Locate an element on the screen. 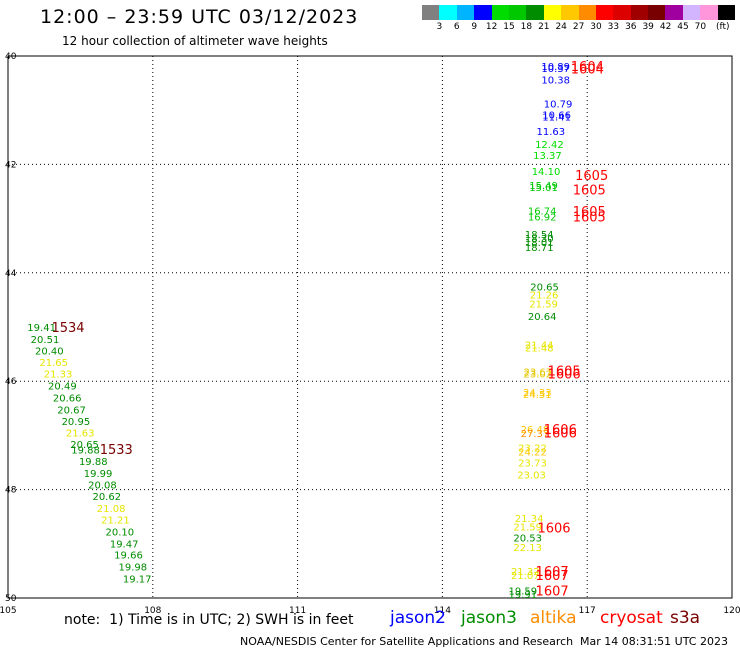 Image resolution: width=740 pixels, height=650 pixels. wave-height-label: 19.91 is located at coordinates (523, 595).